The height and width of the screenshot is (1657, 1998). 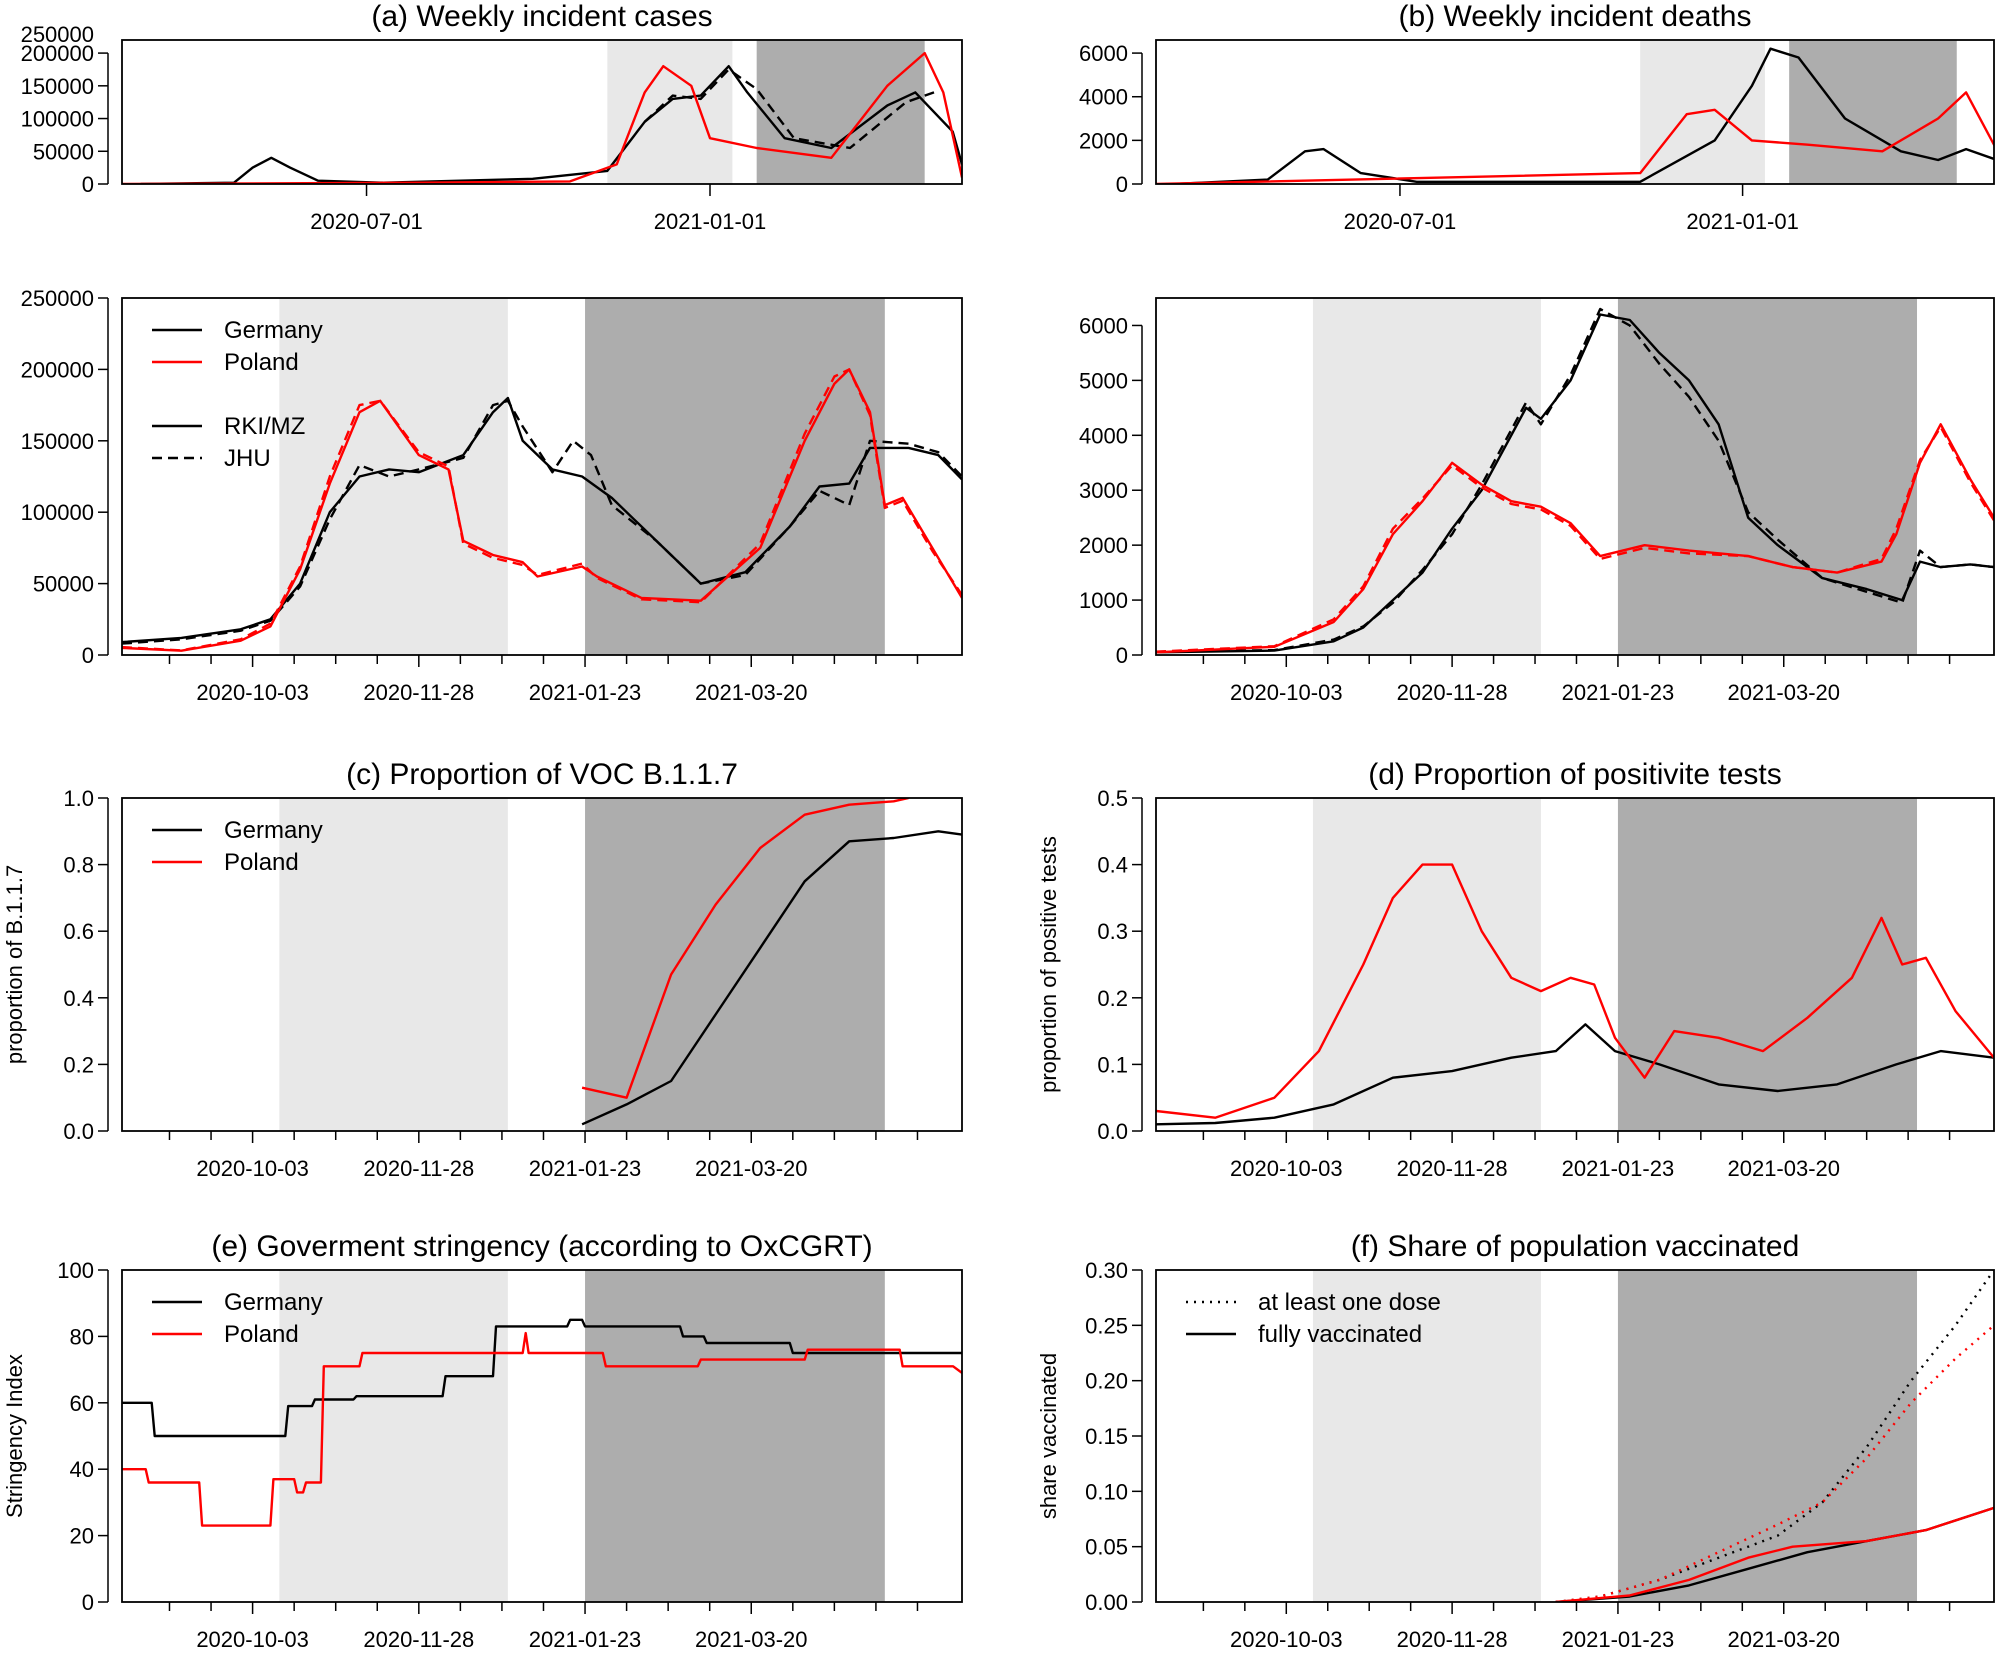 I want to click on y-tick-label: 4000, so click(x=1103, y=435).